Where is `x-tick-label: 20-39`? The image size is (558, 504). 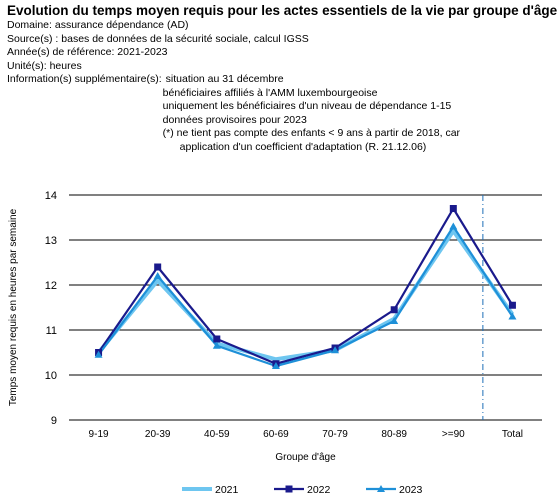
x-tick-label: 20-39 is located at coordinates (158, 434).